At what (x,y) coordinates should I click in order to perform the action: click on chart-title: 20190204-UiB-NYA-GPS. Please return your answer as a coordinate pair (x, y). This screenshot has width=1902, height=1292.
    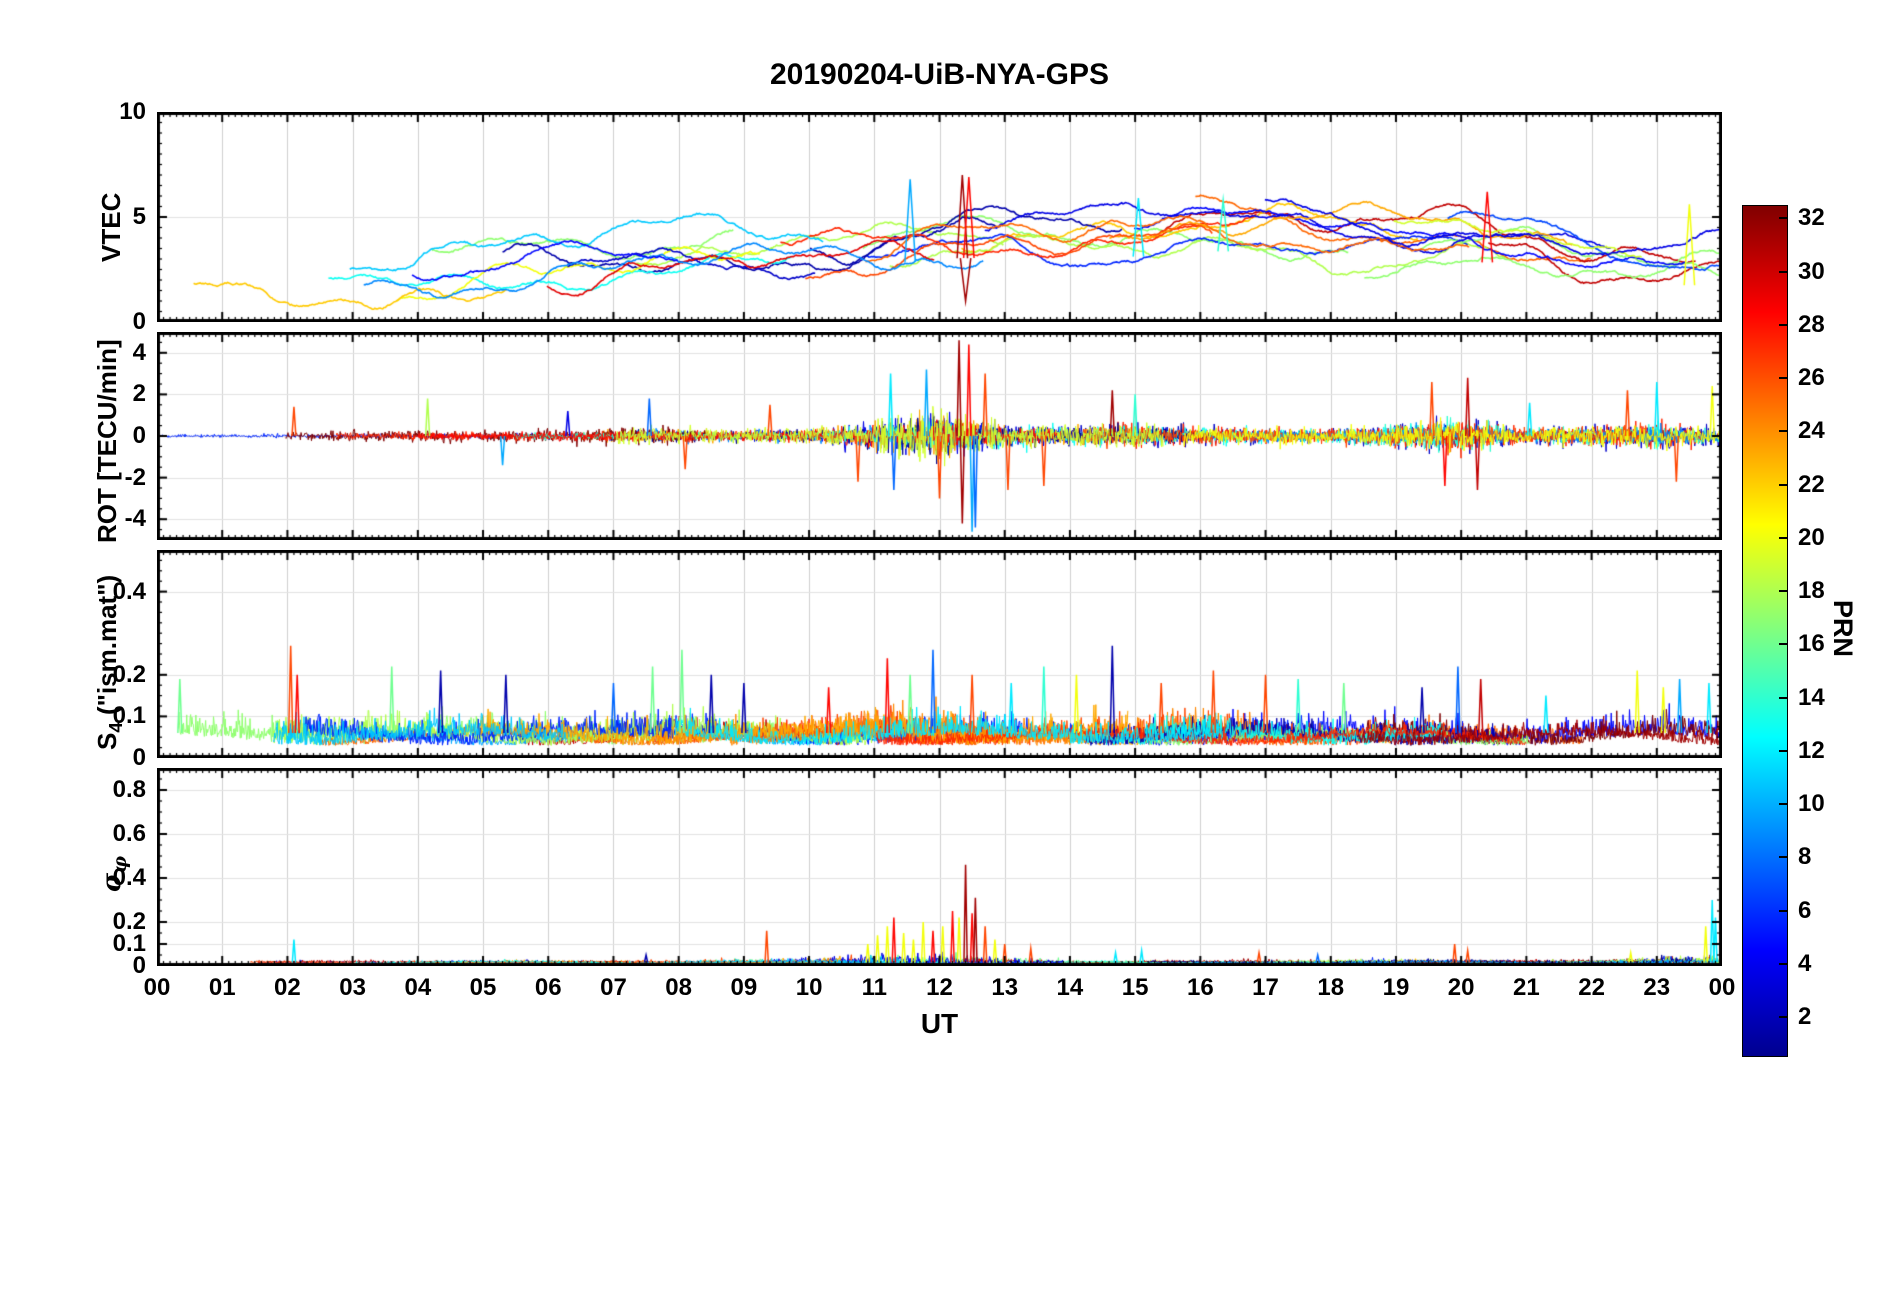
    Looking at the image, I should click on (939, 74).